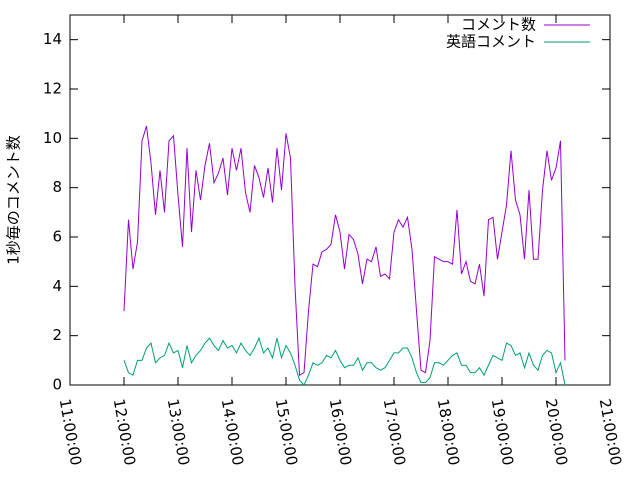 The height and width of the screenshot is (480, 640). Describe the element at coordinates (448, 431) in the screenshot. I see `x-tick-label: 18:00:00` at that location.